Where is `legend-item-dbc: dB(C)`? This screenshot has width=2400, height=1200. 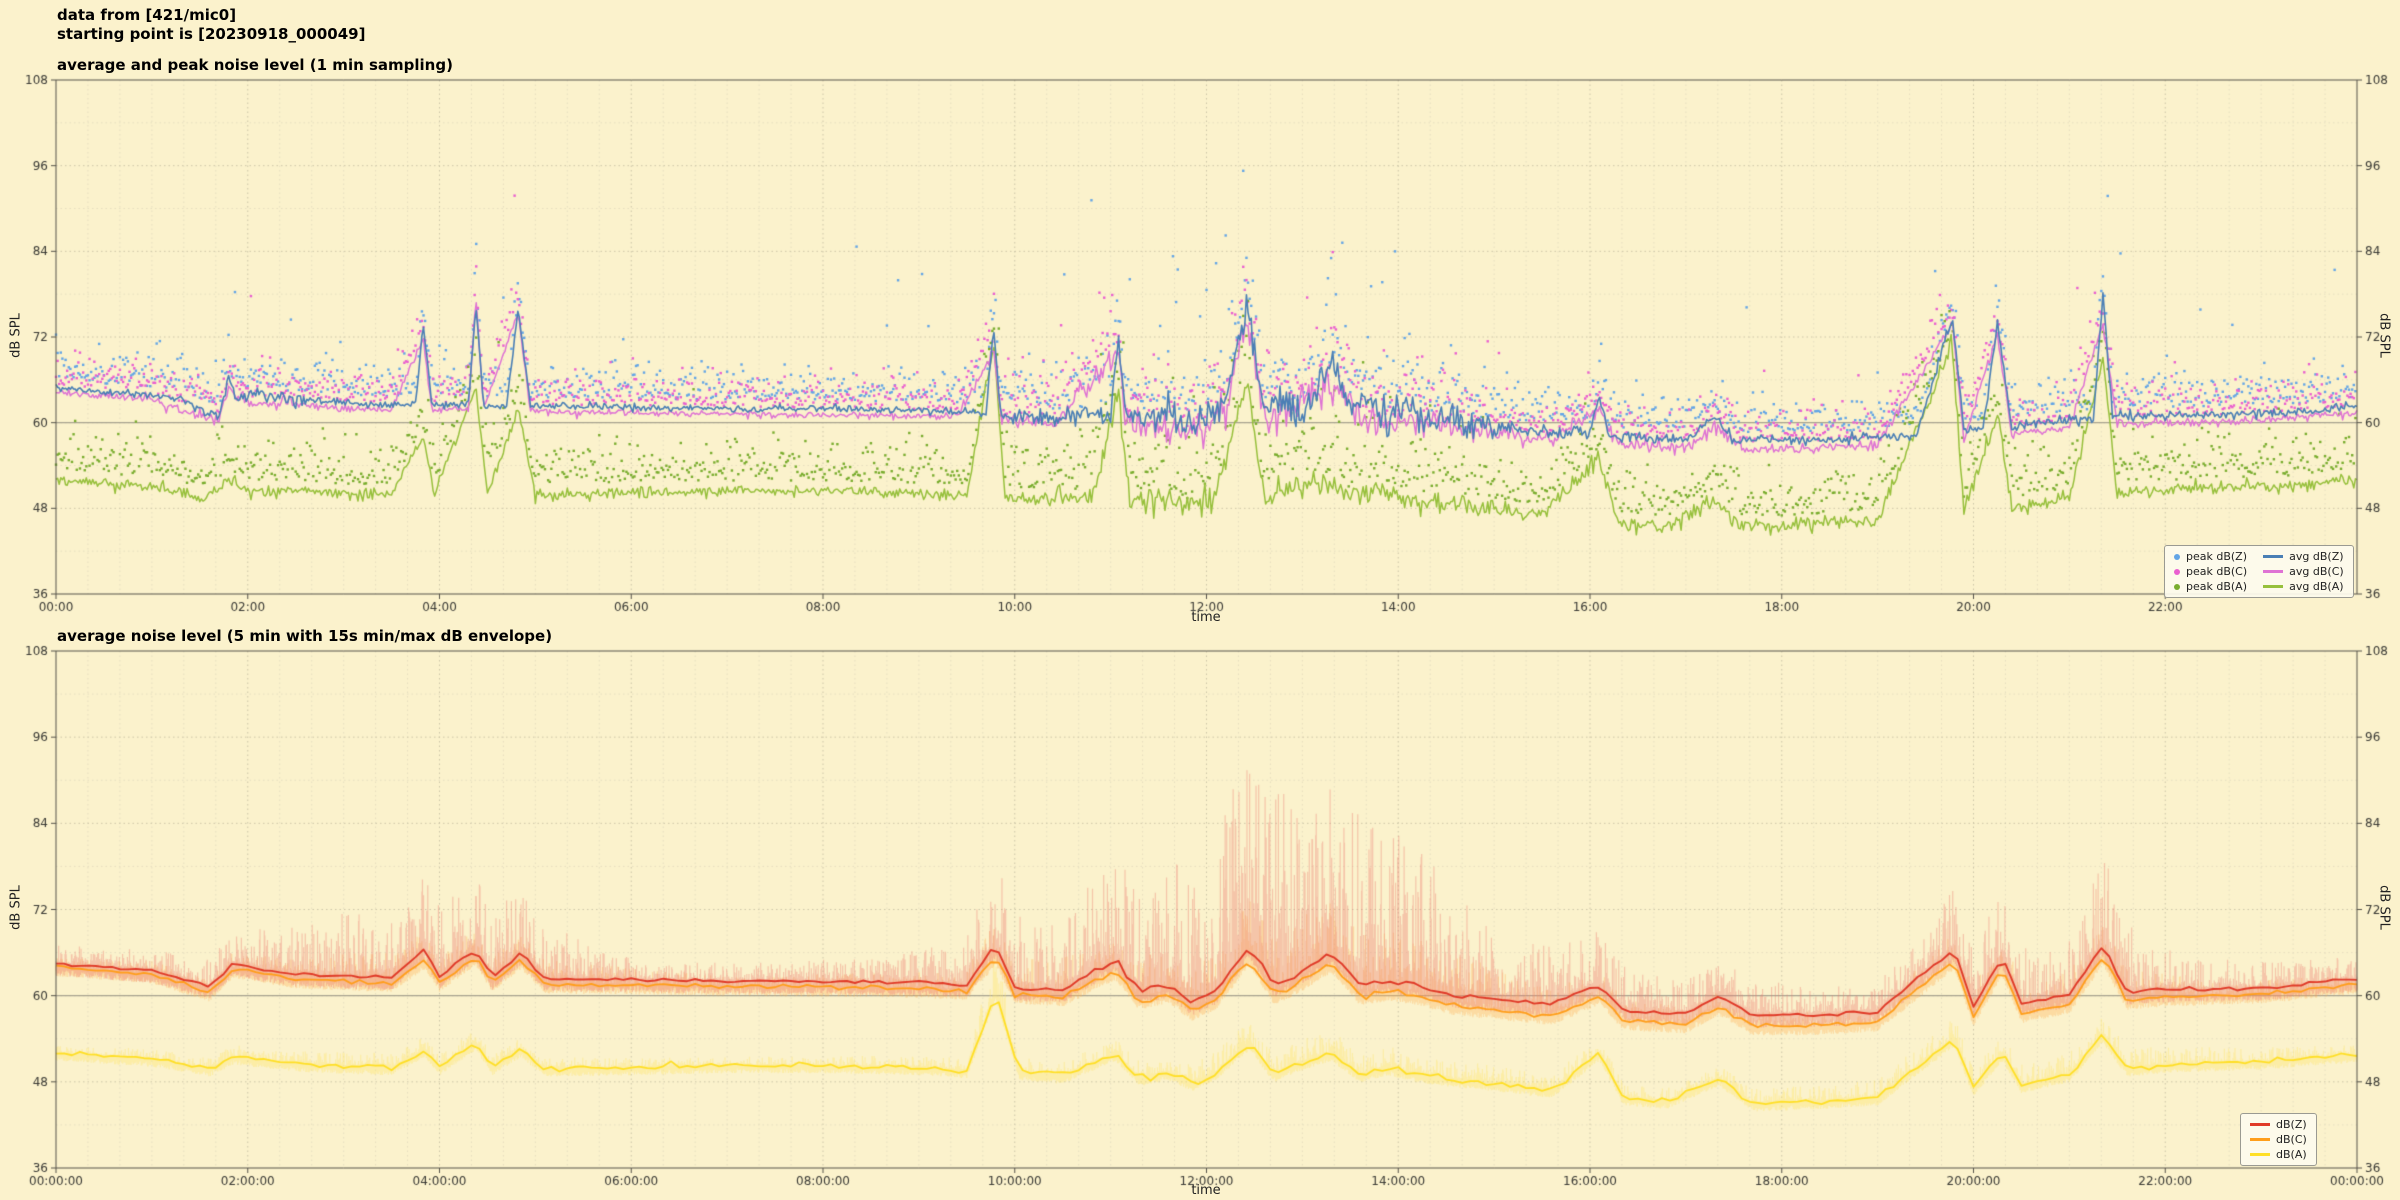 legend-item-dbc: dB(C) is located at coordinates (2278, 1139).